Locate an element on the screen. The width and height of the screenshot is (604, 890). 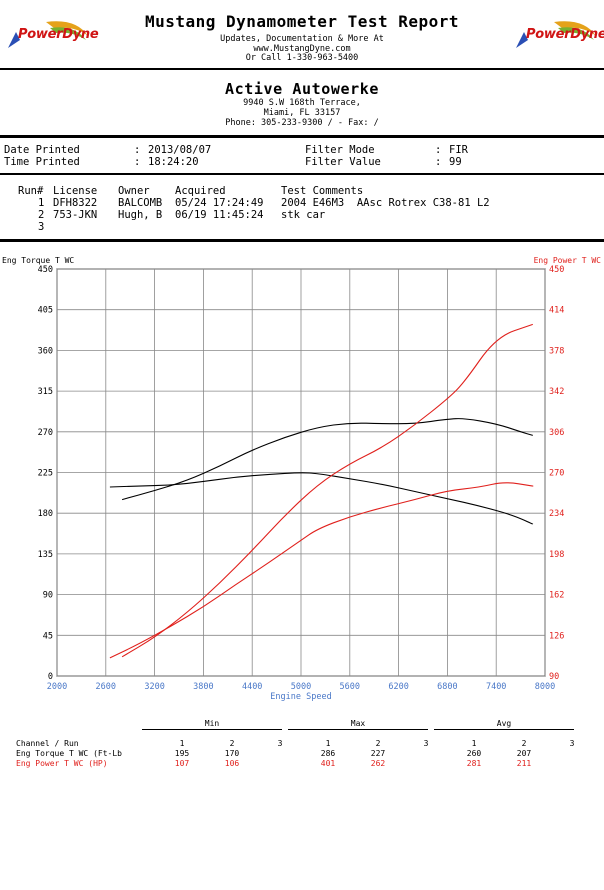
runs-header-acquired: Acquired is located at coordinates (200, 191).